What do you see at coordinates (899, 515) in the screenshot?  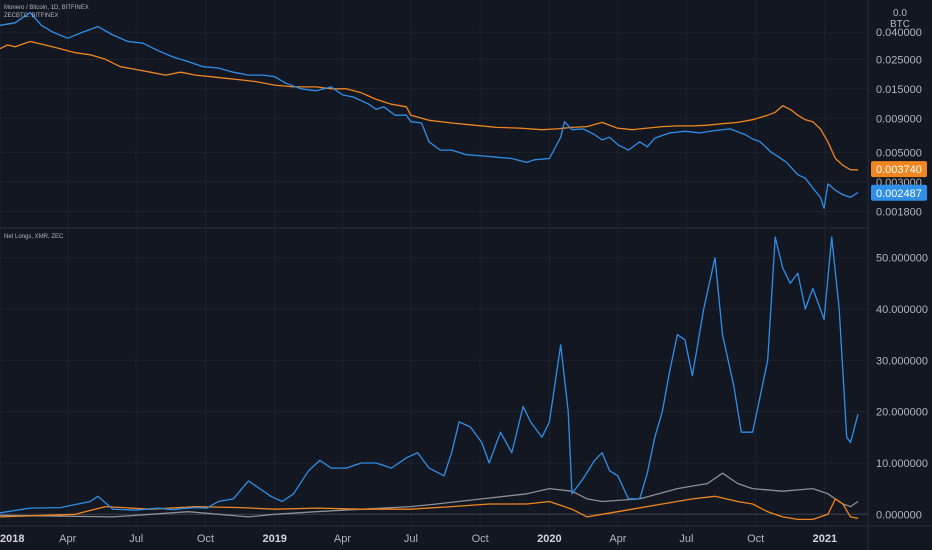 I see `bottom-axis-tick-label: 0.000000` at bounding box center [899, 515].